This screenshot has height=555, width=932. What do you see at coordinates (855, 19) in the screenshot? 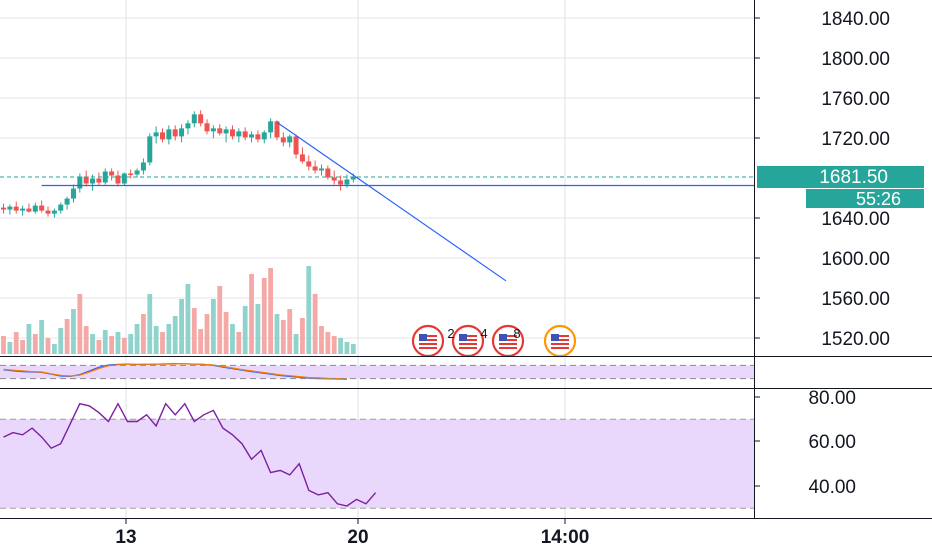
I see `price-tick-label: 1840.00` at bounding box center [855, 19].